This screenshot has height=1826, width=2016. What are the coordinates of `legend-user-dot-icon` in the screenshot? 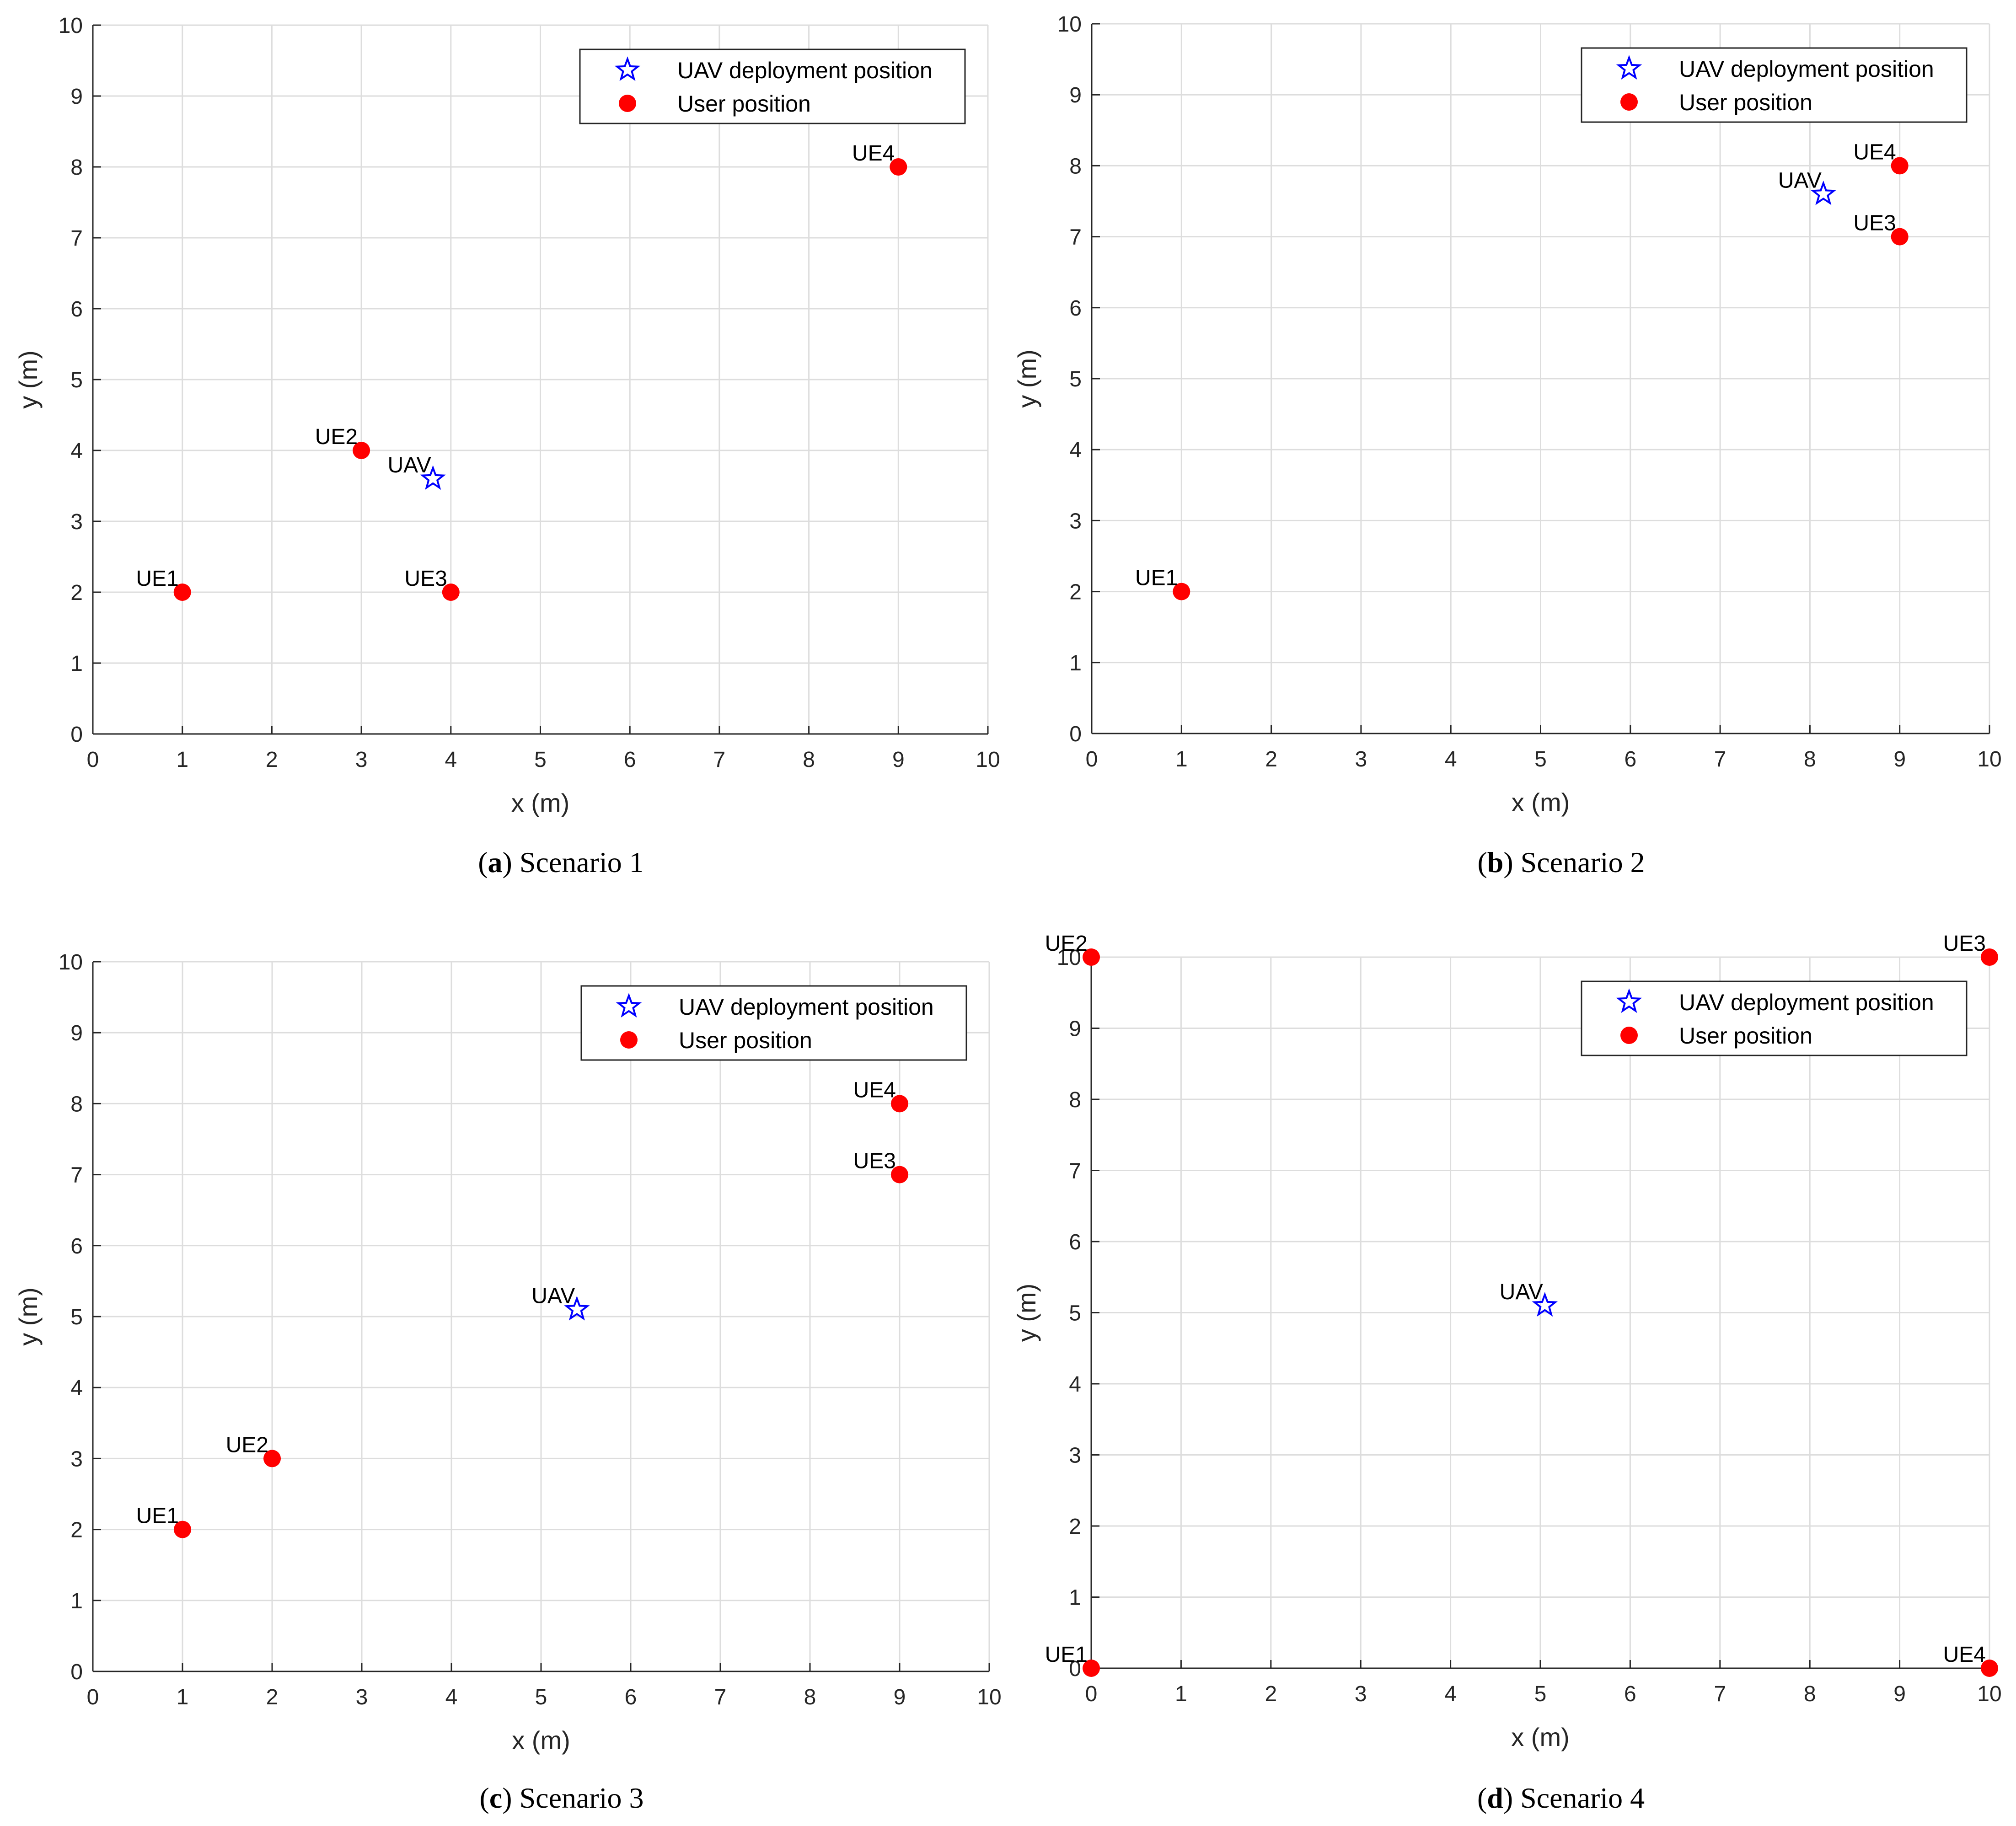 It's located at (629, 1040).